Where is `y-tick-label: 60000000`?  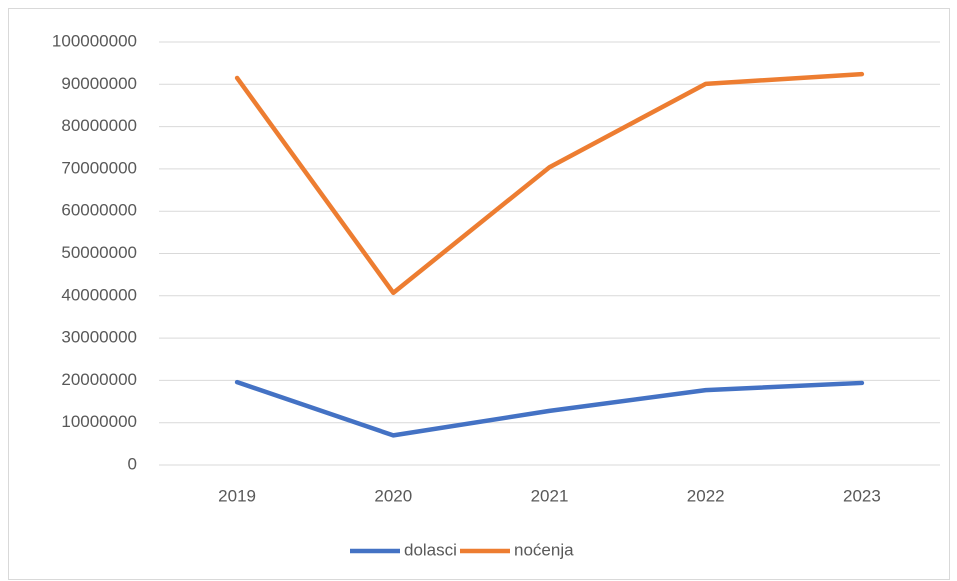
y-tick-label: 60000000 is located at coordinates (99, 210).